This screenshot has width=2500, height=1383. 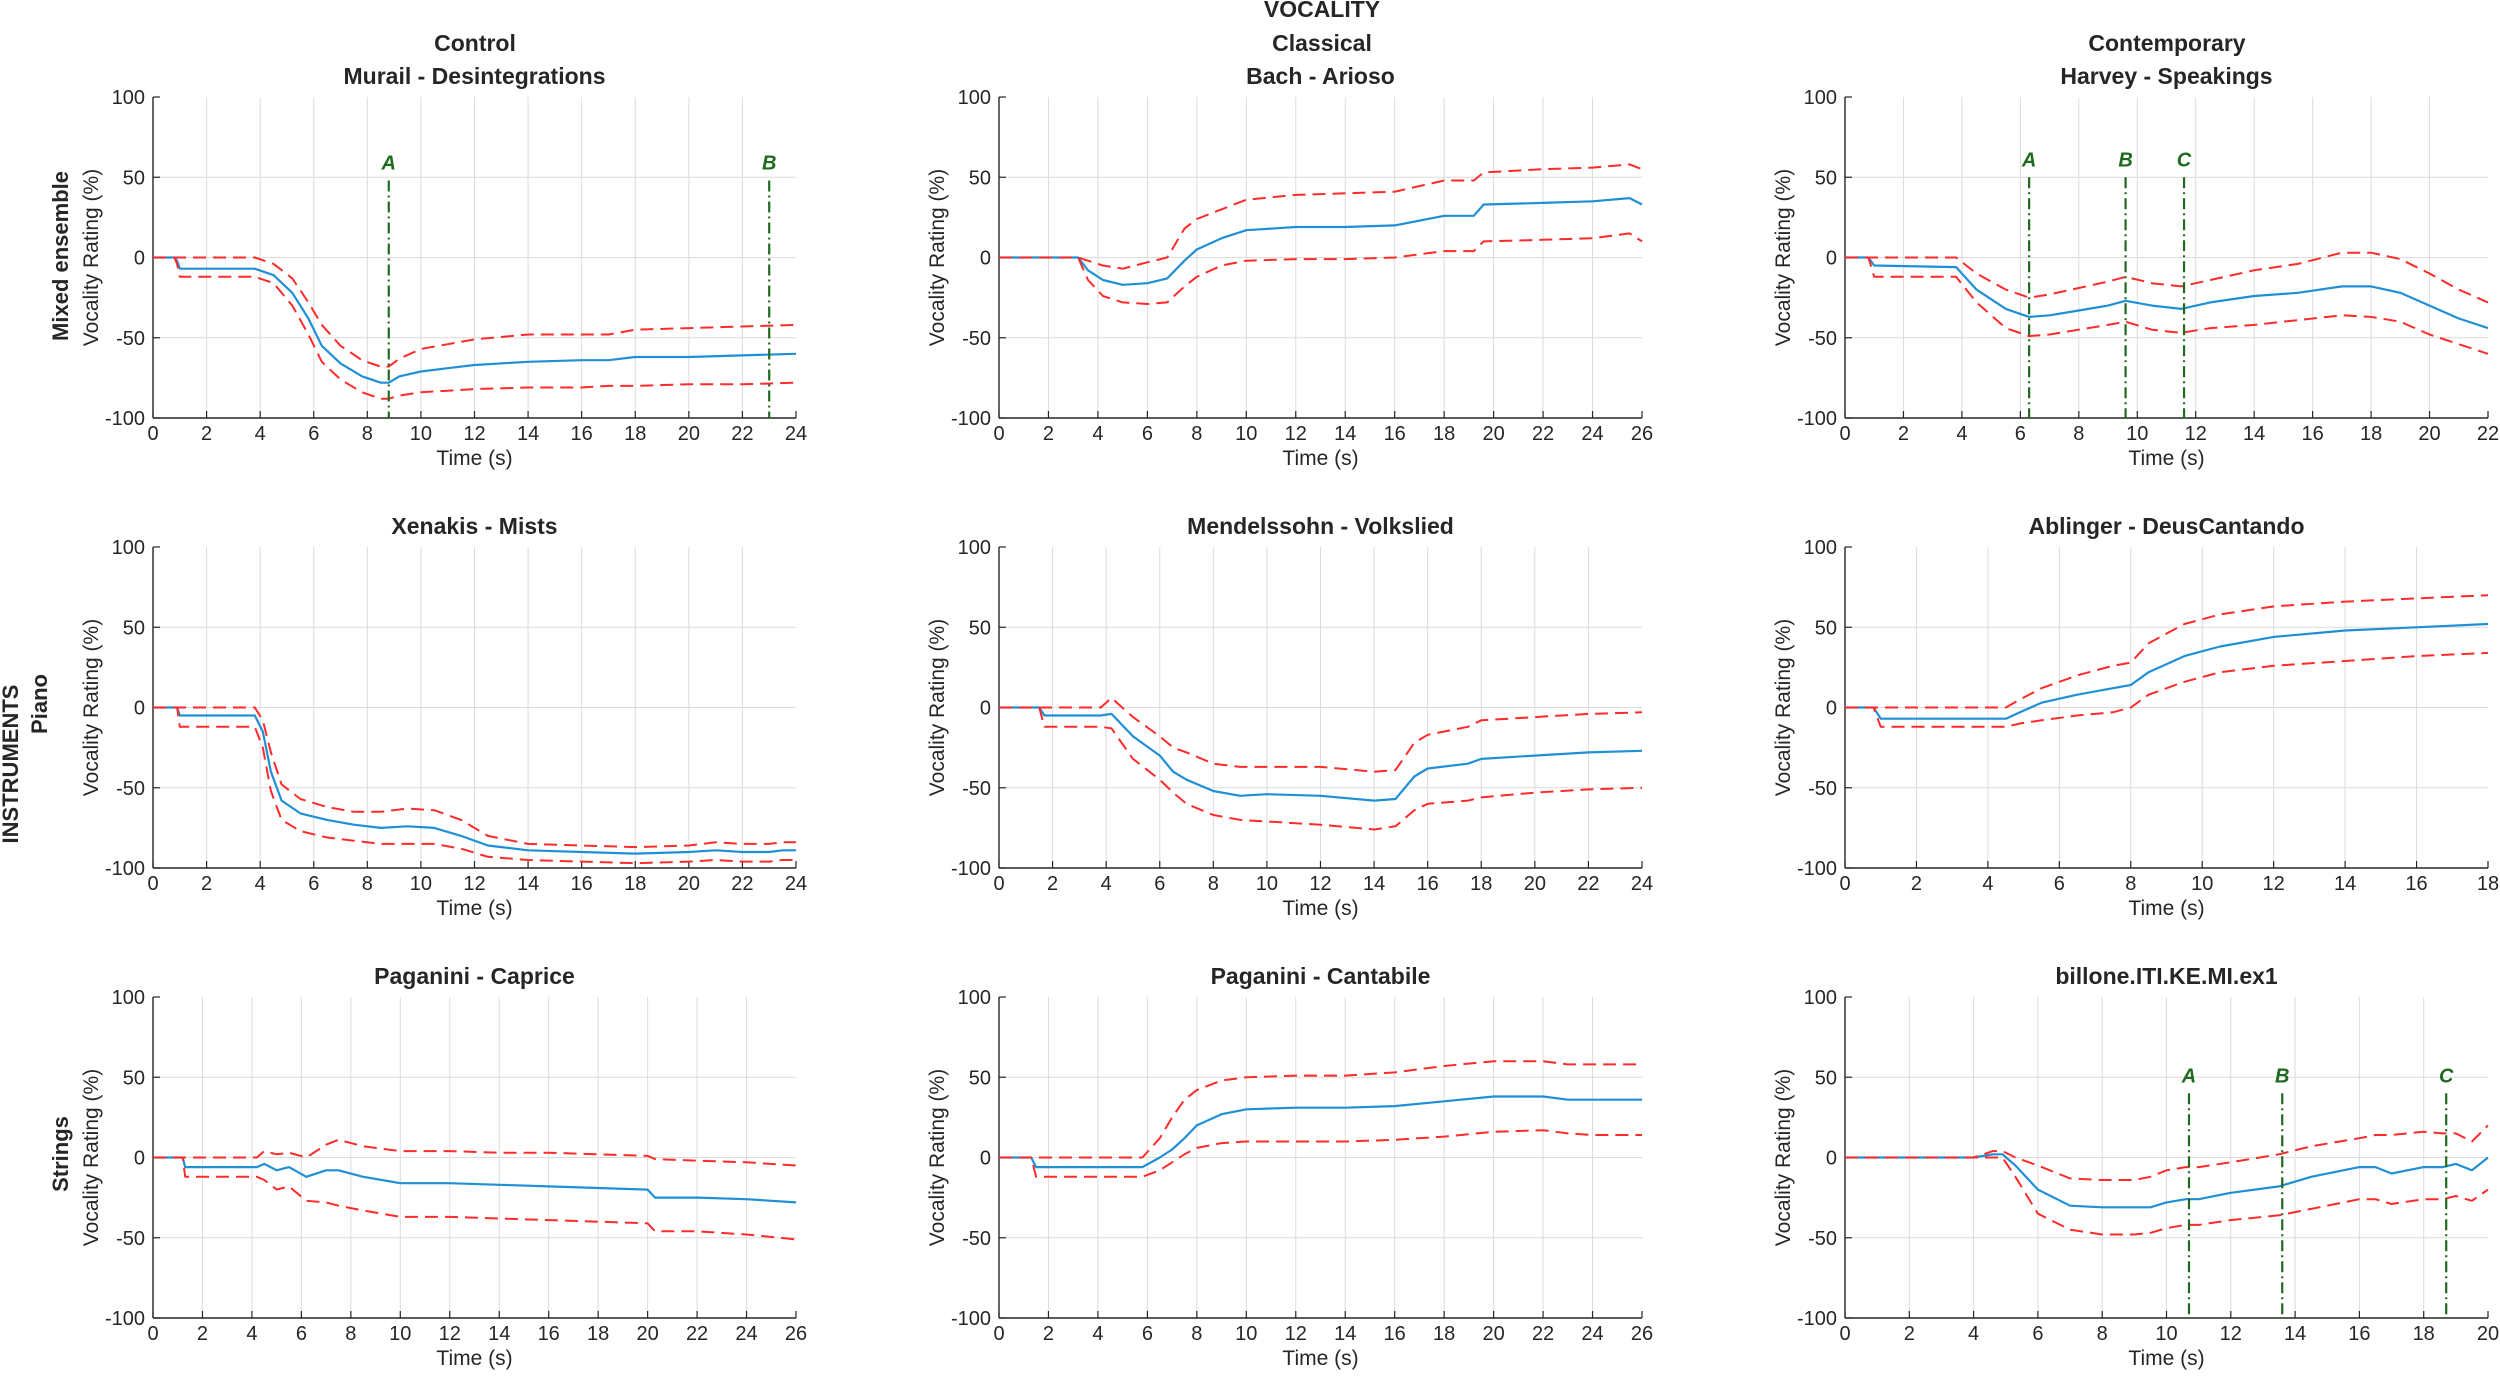 I want to click on row-label-piano: Piano, so click(x=39, y=704).